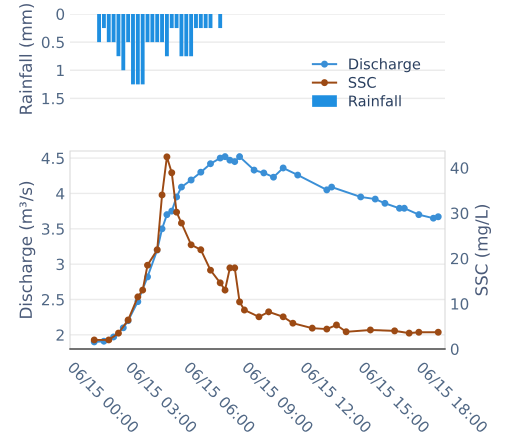 The height and width of the screenshot is (436, 508). Describe the element at coordinates (53, 300) in the screenshot. I see `y-tick-label: 2.5` at that location.